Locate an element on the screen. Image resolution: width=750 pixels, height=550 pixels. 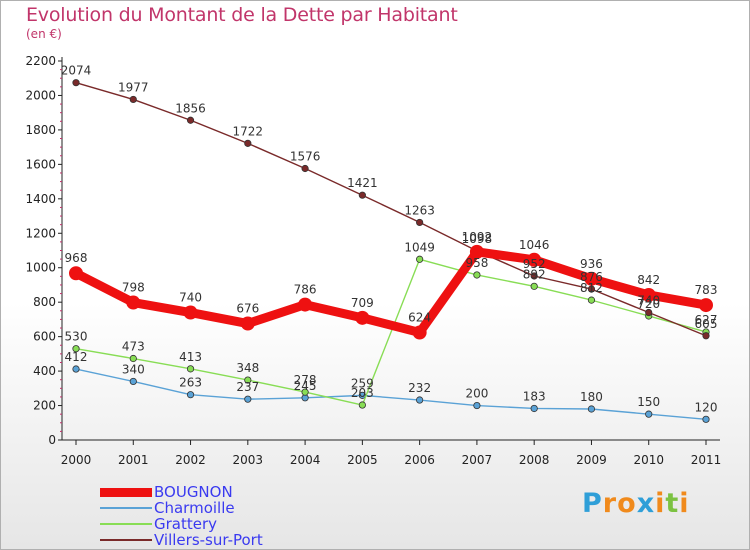
legend-item-villers-sur-port: Villers-sur-Port is located at coordinates (181, 540).